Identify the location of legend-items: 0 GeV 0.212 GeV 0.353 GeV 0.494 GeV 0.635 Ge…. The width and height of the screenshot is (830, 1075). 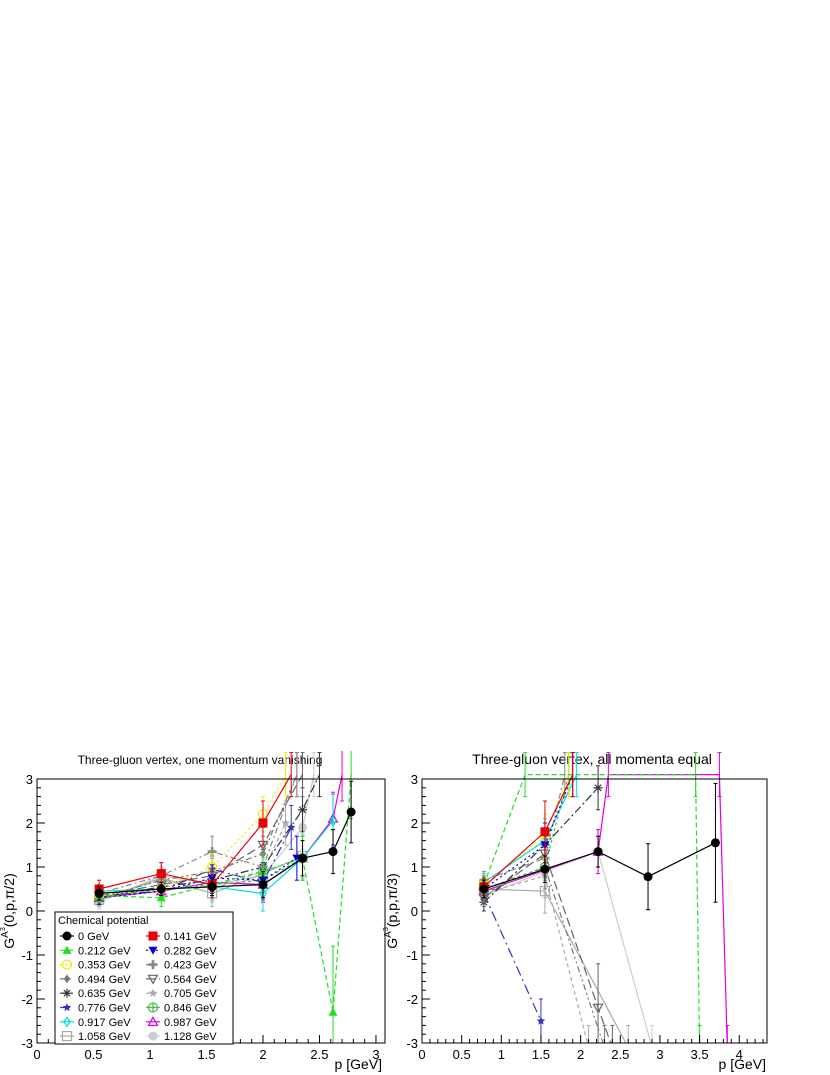
(138, 987).